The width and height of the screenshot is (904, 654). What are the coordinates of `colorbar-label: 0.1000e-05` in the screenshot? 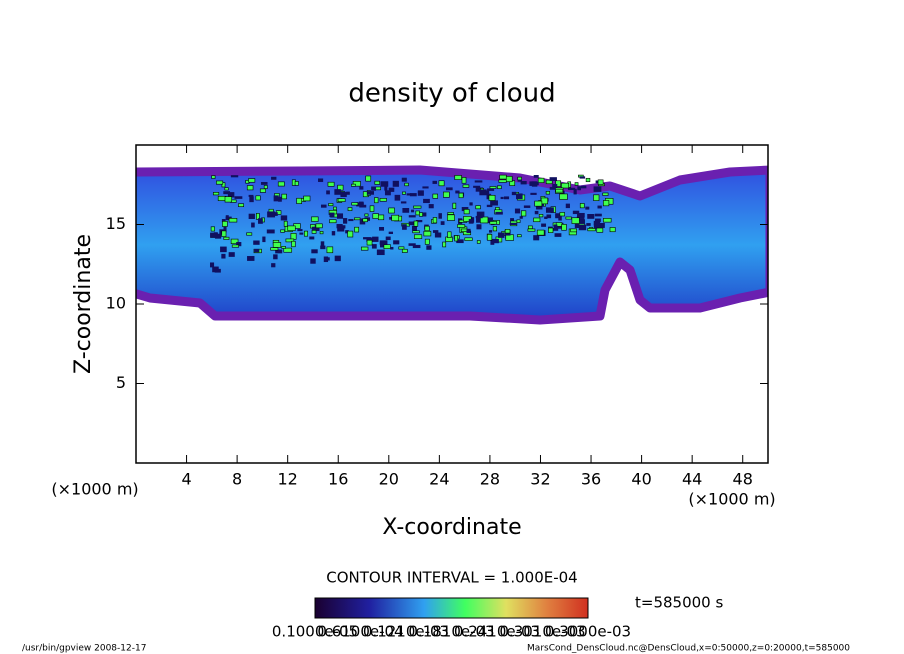 It's located at (315, 632).